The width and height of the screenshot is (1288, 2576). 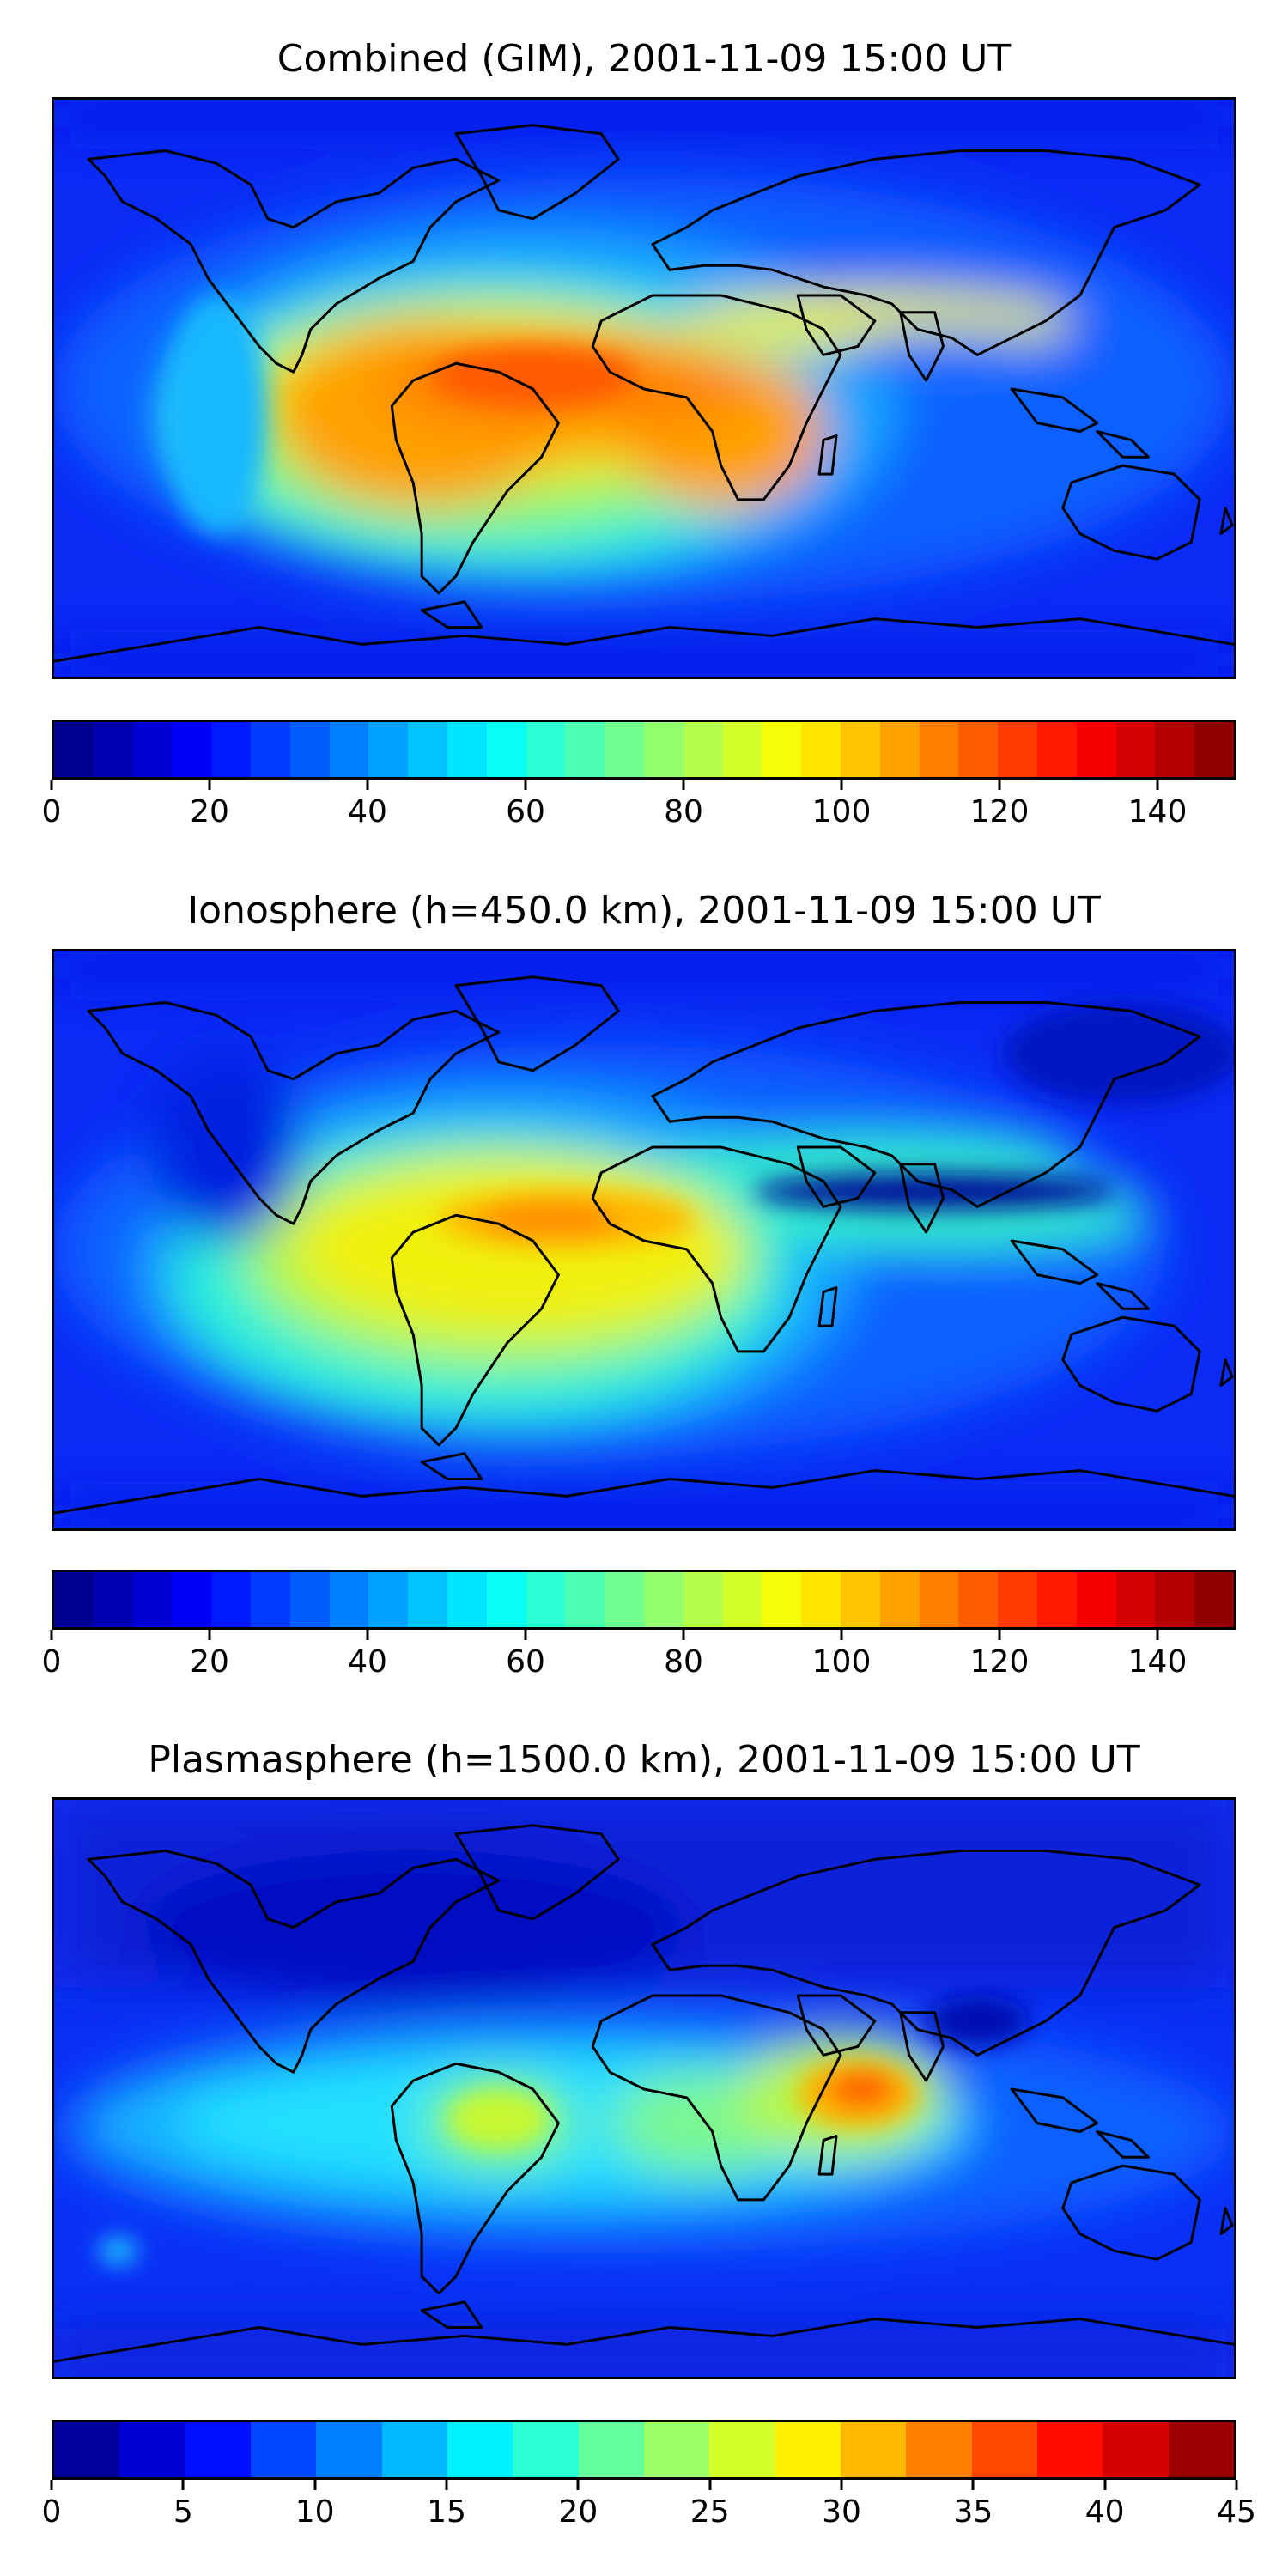 What do you see at coordinates (446, 2512) in the screenshot?
I see `colorbar-tick-label: 15` at bounding box center [446, 2512].